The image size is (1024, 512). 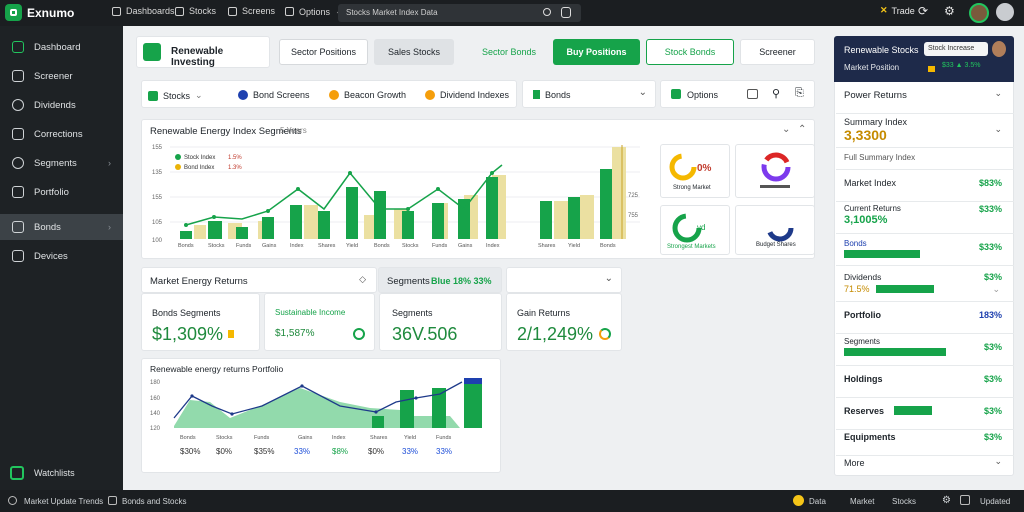 What do you see at coordinates (925, 382) in the screenshot?
I see `panel-row-holdings: Holdings $3%` at bounding box center [925, 382].